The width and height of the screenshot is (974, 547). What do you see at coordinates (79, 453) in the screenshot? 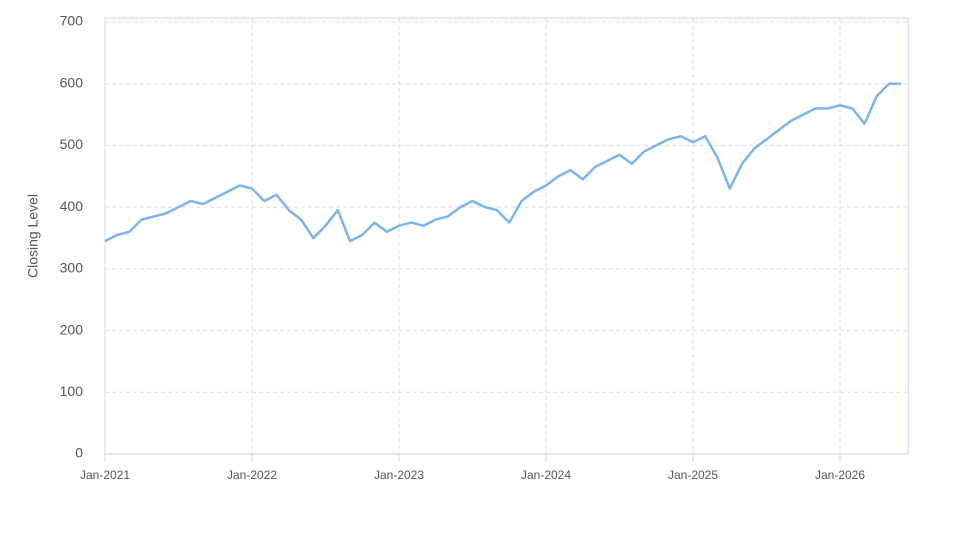
I see `y-tick-label: 0` at bounding box center [79, 453].